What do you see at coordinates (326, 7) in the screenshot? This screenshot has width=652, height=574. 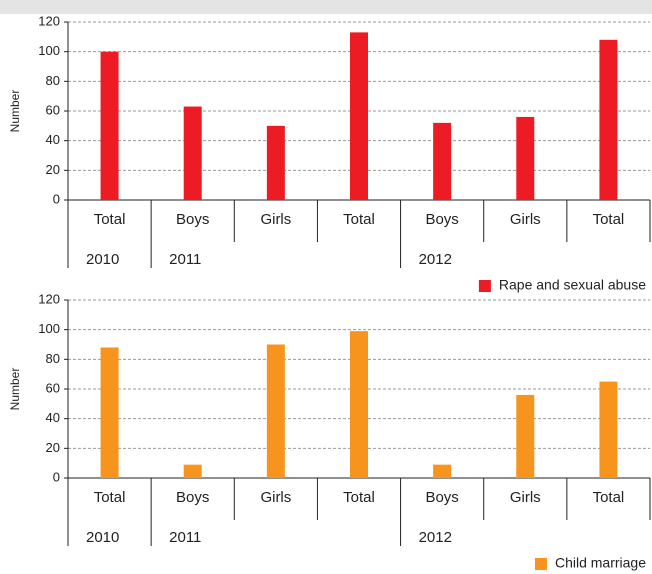 I see `header-band` at bounding box center [326, 7].